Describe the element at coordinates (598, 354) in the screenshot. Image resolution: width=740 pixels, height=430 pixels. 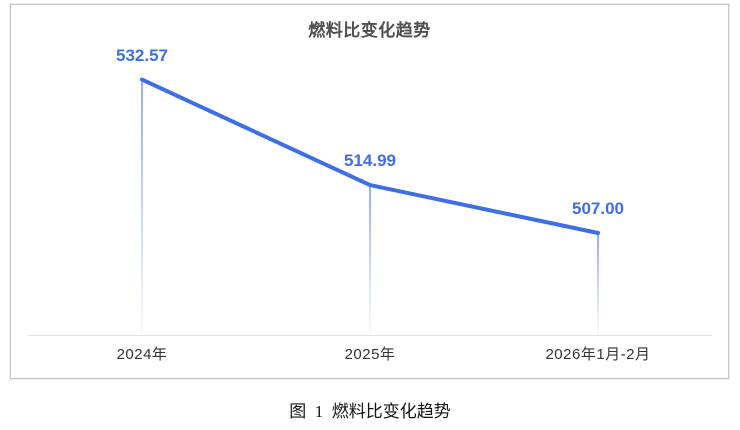
I see `x-axis-label: 2026年1月-2月` at that location.